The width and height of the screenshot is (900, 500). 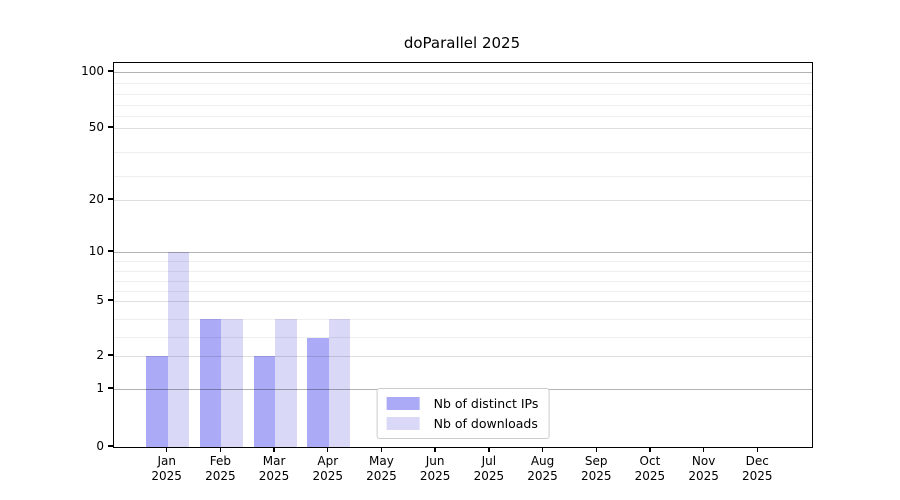 I want to click on legend-swatch-downloads, so click(x=403, y=423).